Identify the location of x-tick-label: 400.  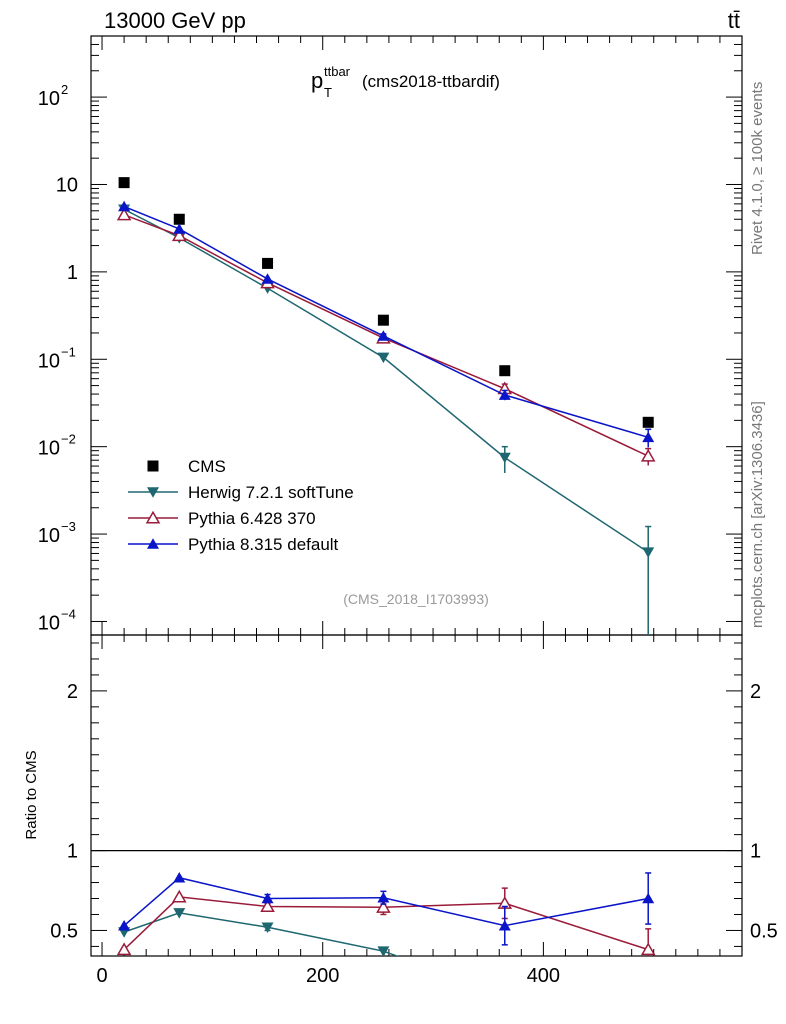
(543, 976).